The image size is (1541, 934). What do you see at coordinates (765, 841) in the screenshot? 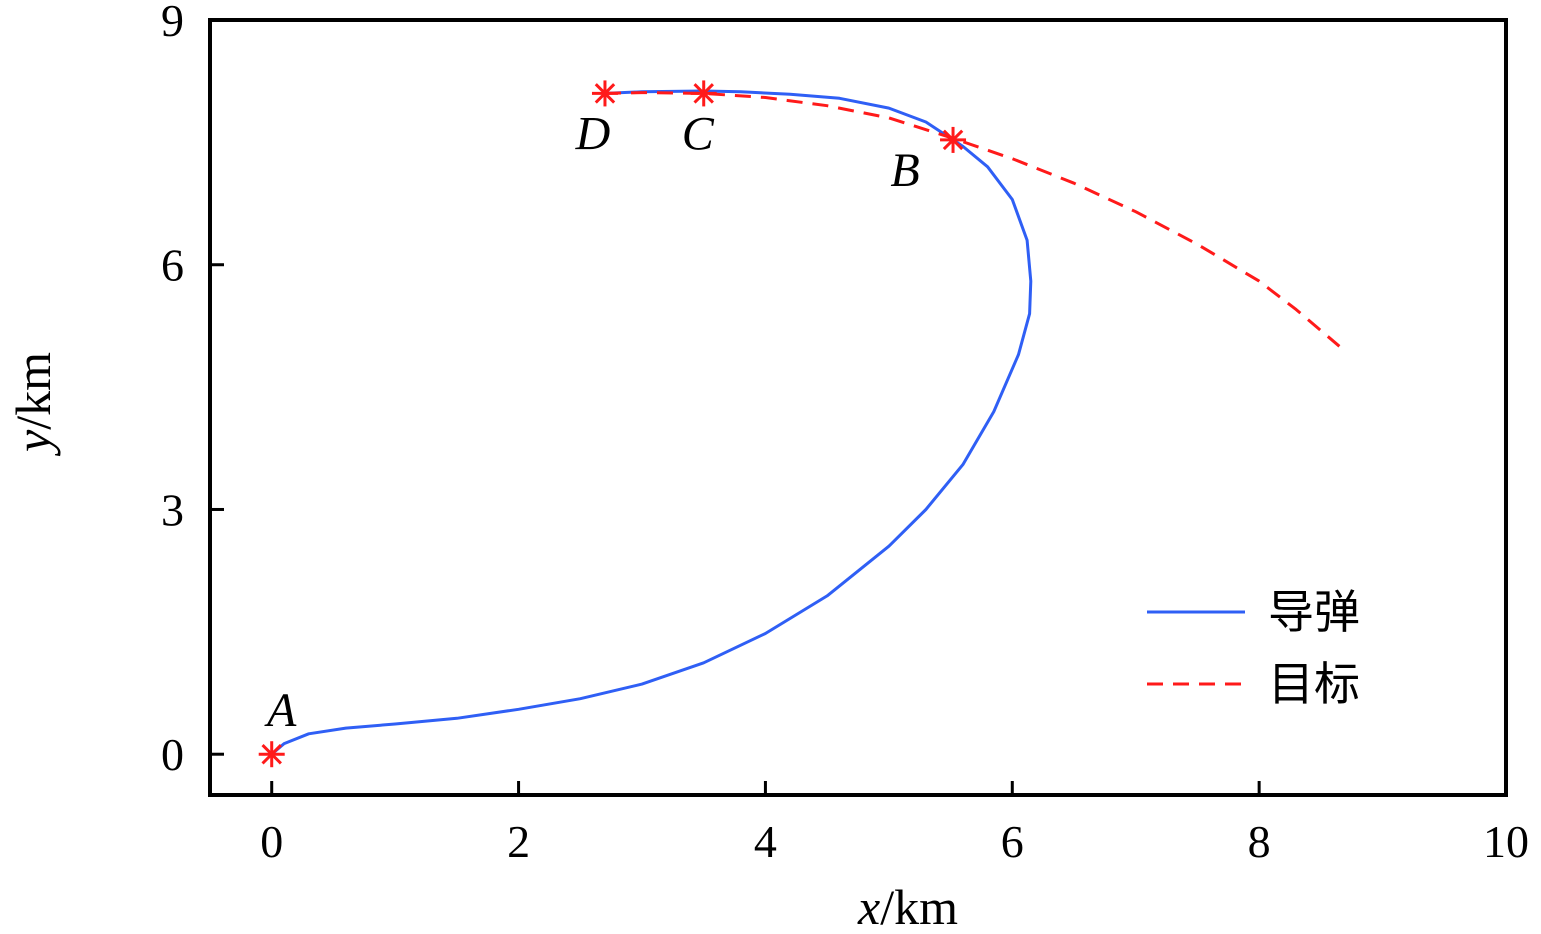
I see `x-tick-label: 4` at bounding box center [765, 841].